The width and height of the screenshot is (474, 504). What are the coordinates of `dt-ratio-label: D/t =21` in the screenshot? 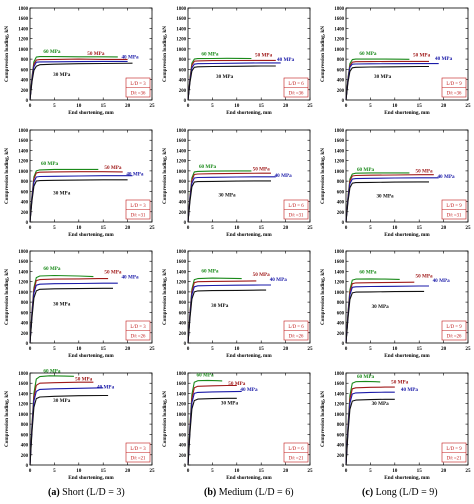 It's located at (138, 459).